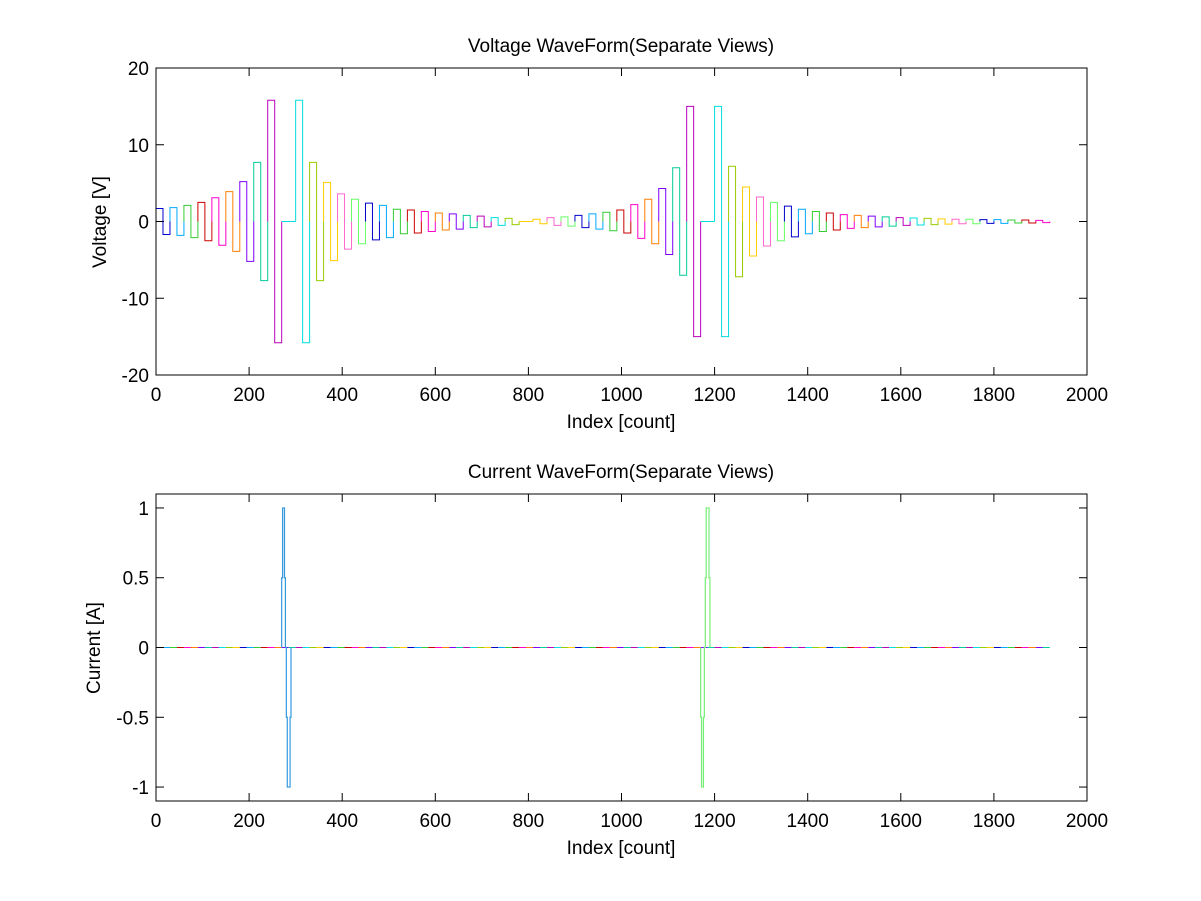 This screenshot has height=901, width=1201. I want to click on voltage-x-tick-label: 600, so click(435, 395).